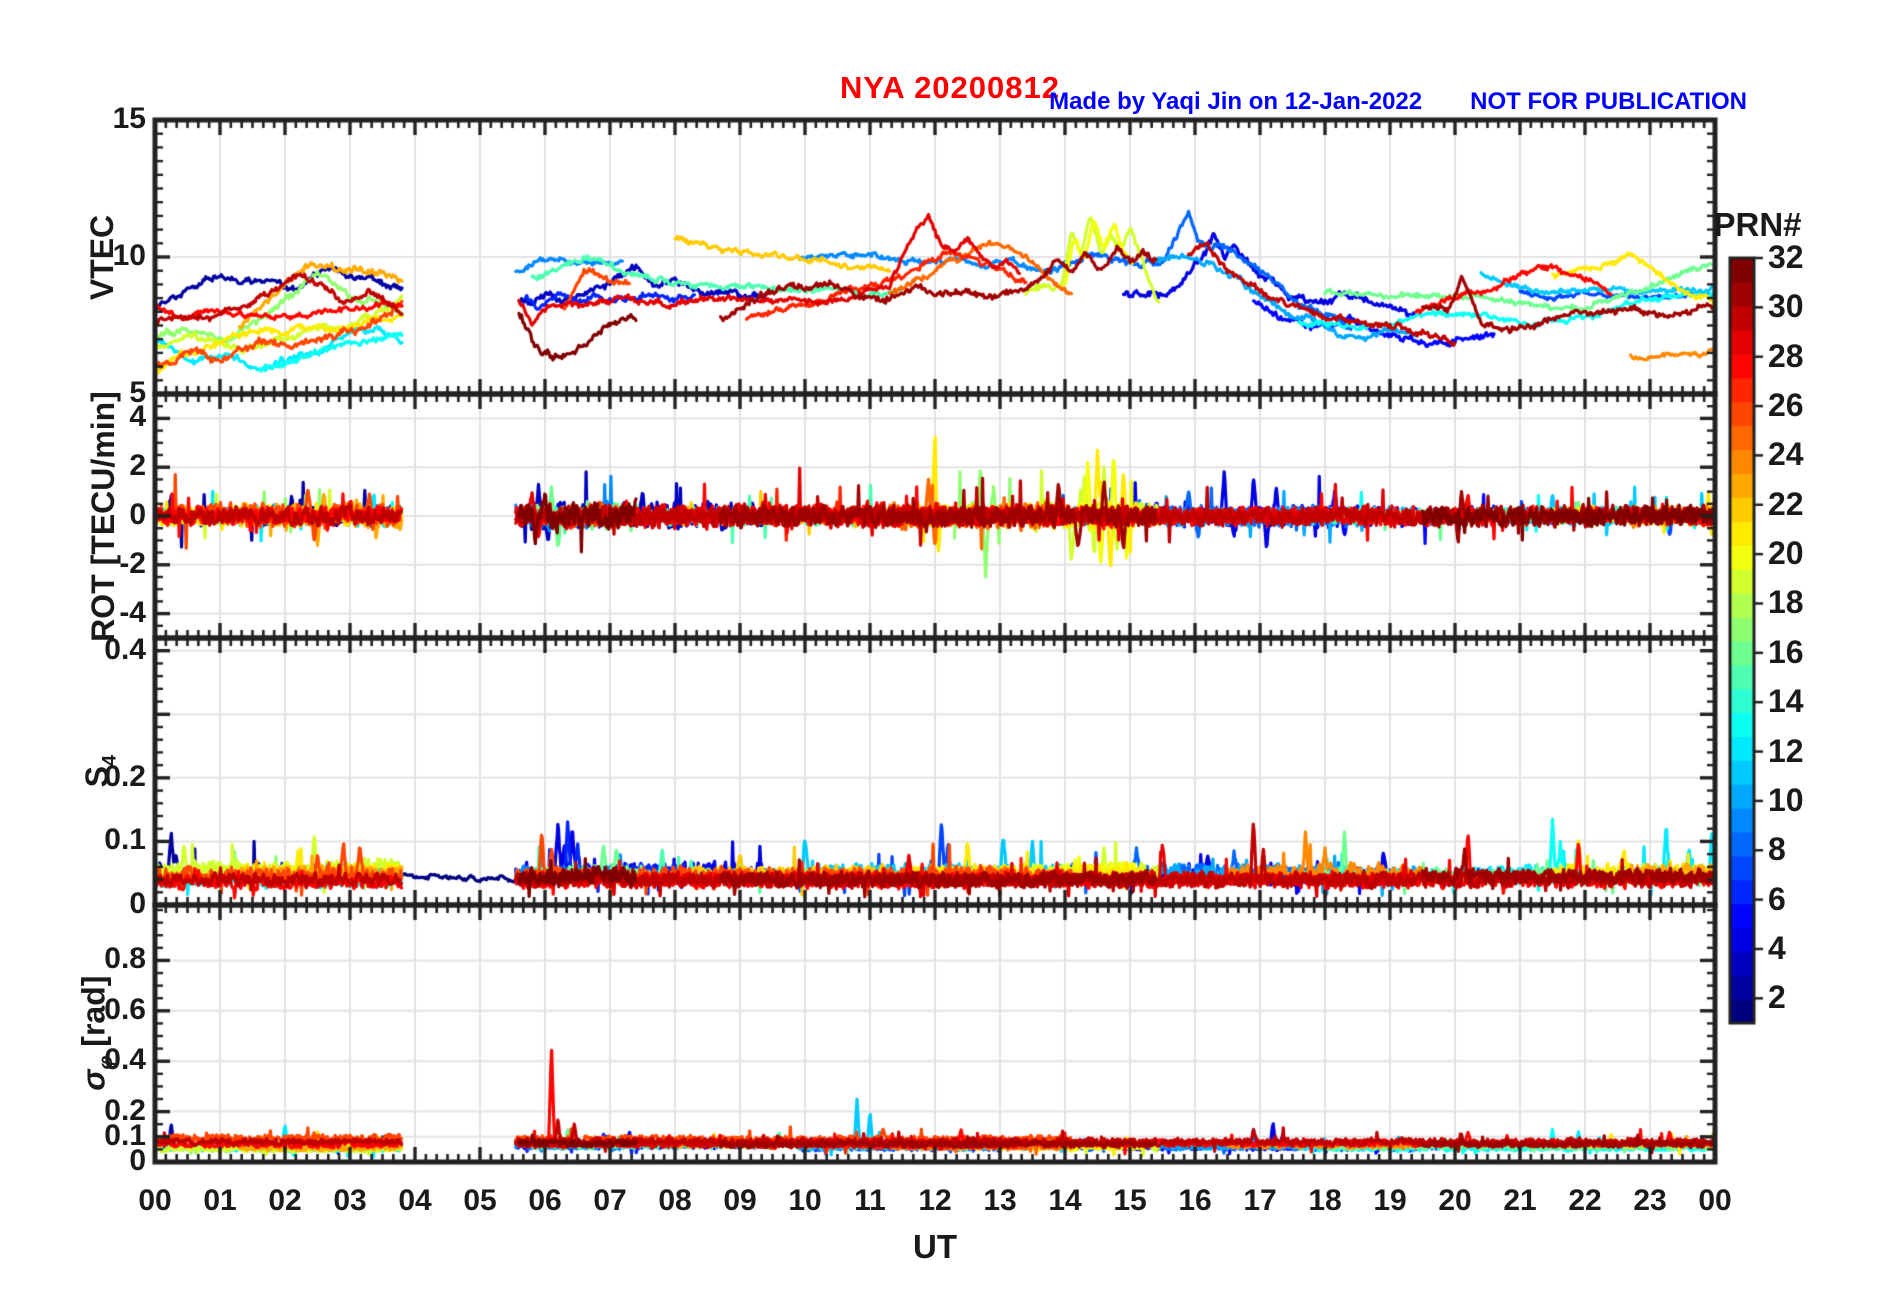 This screenshot has height=1292, width=1902. Describe the element at coordinates (1777, 898) in the screenshot. I see `colorbar-tick-label: 6` at that location.